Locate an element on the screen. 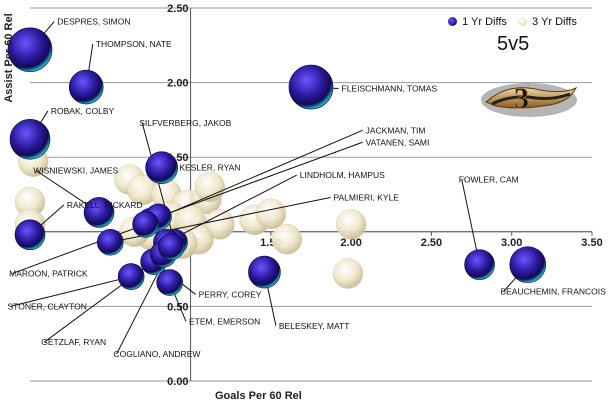 This screenshot has height=406, width=609. anaheim-ducks-logo-icon: 3 is located at coordinates (529, 99).